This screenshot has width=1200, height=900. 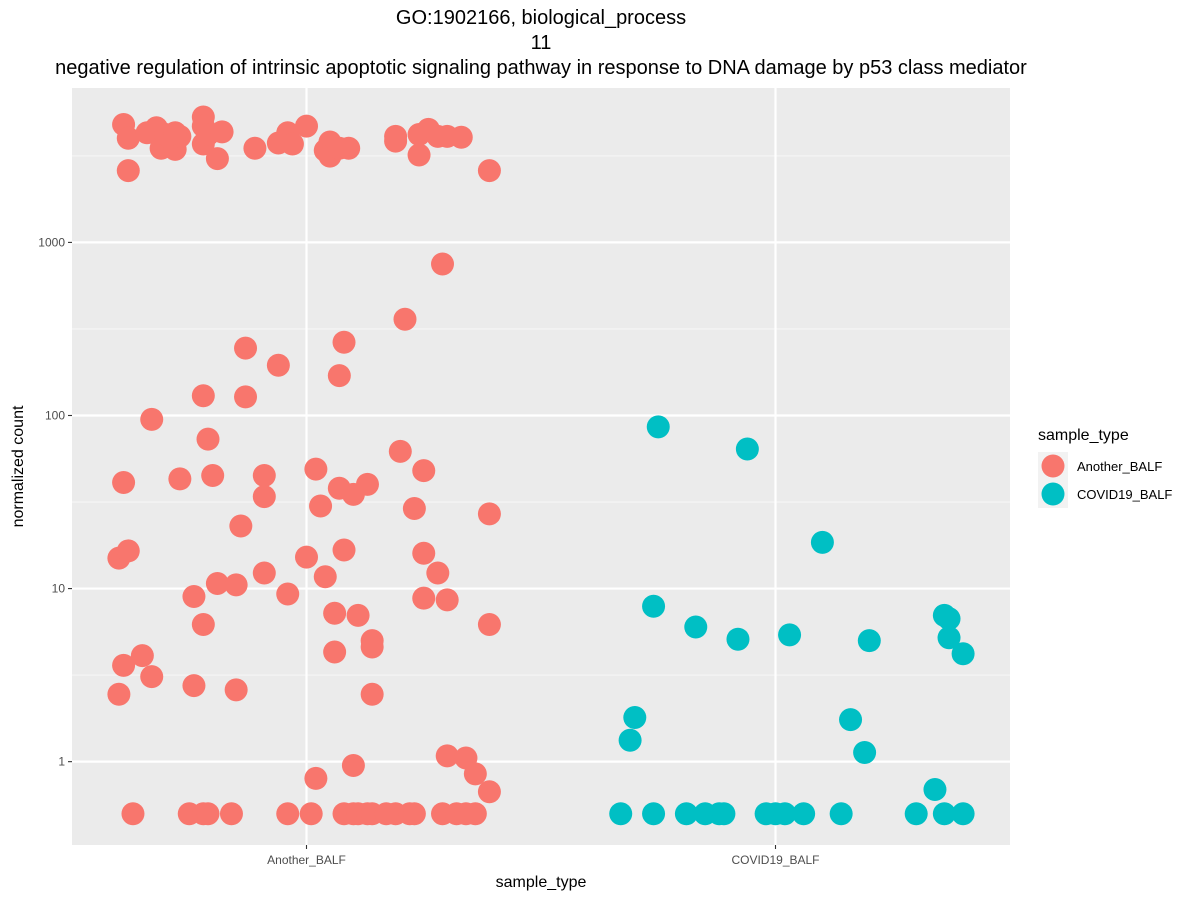 I want to click on title-line-count: 11, so click(x=541, y=43).